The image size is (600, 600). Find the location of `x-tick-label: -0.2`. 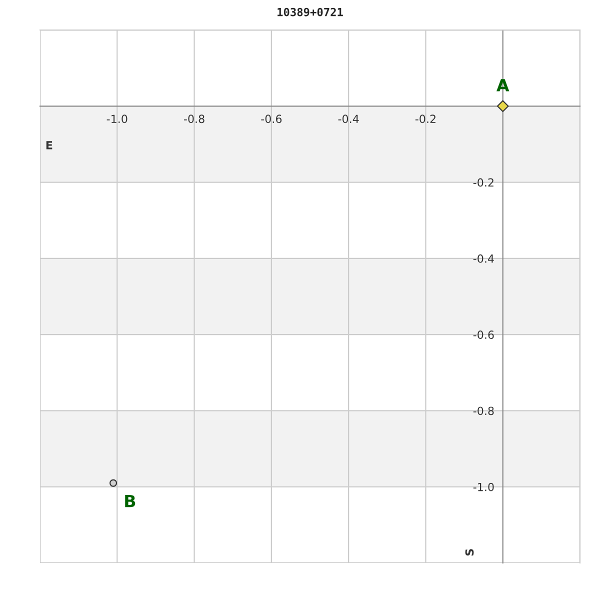

x-tick-label: -0.2 is located at coordinates (425, 119).